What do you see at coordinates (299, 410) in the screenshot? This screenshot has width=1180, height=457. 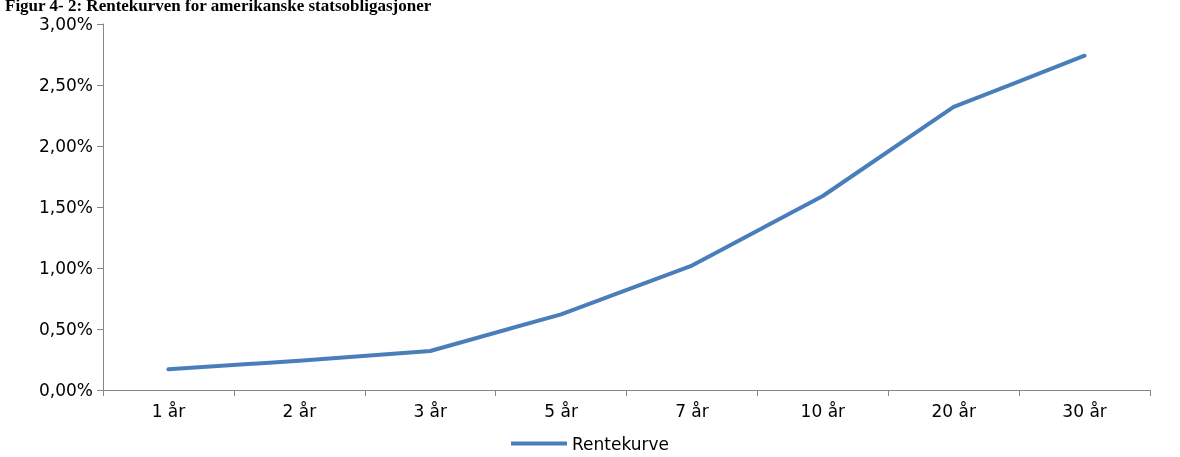 I see `x-tick-label: 2 år` at bounding box center [299, 410].